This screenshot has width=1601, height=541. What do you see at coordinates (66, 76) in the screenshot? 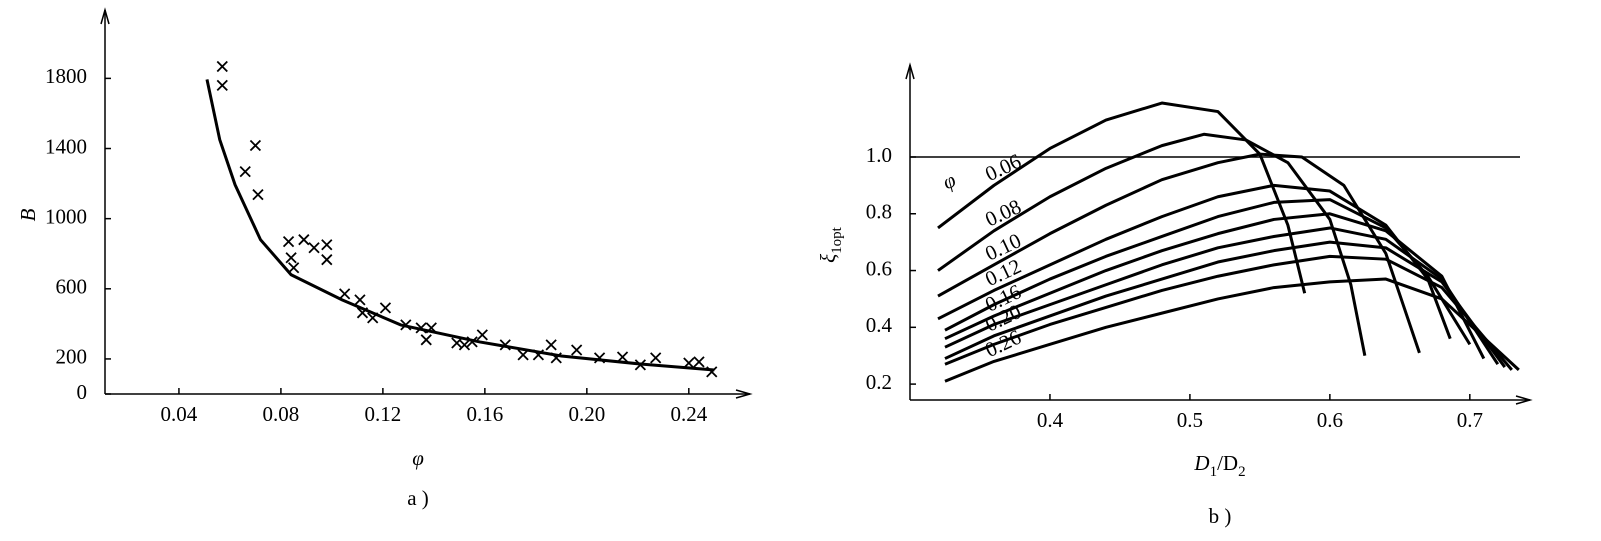
I see `y-tick-label: 1800` at bounding box center [66, 76].